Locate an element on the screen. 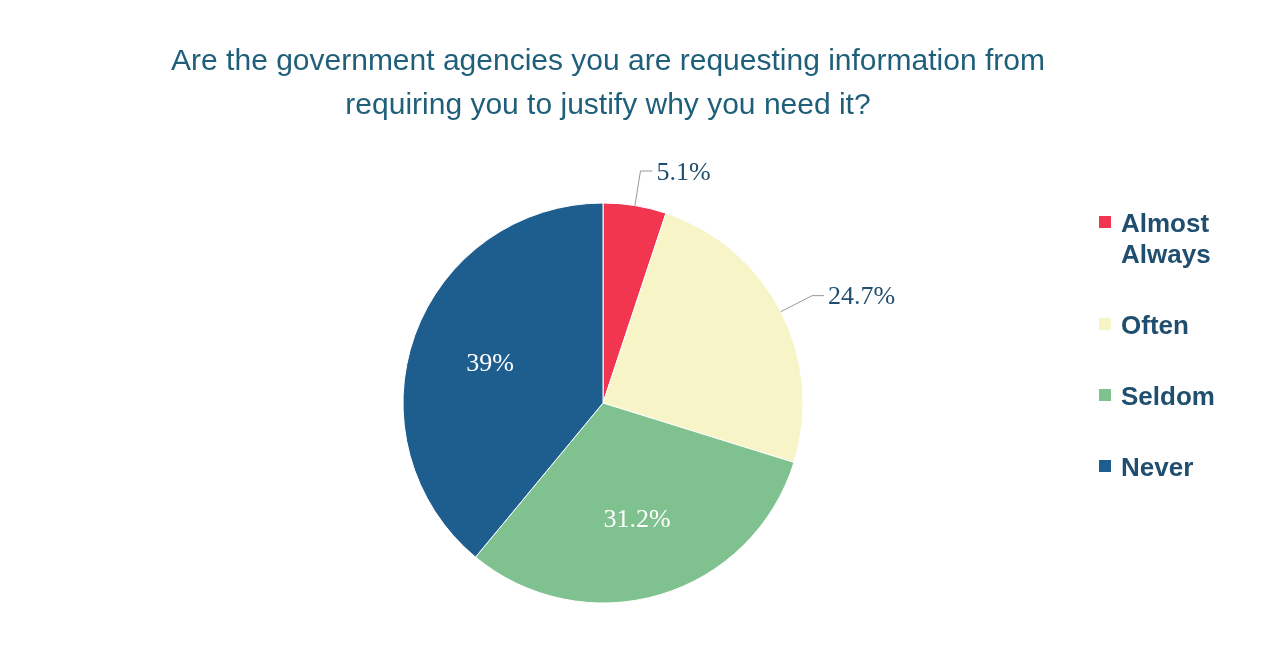 Image resolution: width=1279 pixels, height=648 pixels. legend-label: Seldom is located at coordinates (1168, 396).